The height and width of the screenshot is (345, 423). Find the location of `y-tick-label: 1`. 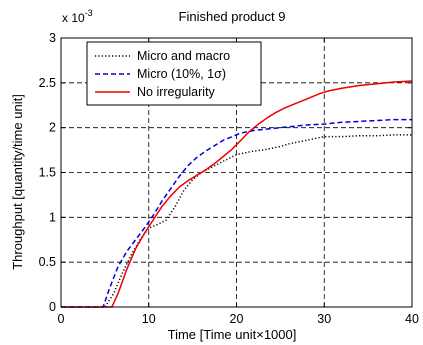

y-tick-label: 1 is located at coordinates (52, 217).